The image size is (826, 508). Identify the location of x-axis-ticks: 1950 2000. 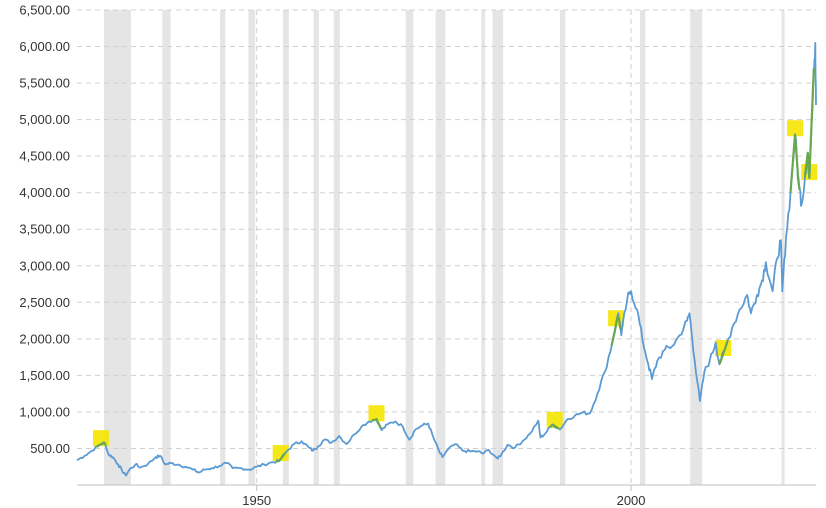
(444, 496).